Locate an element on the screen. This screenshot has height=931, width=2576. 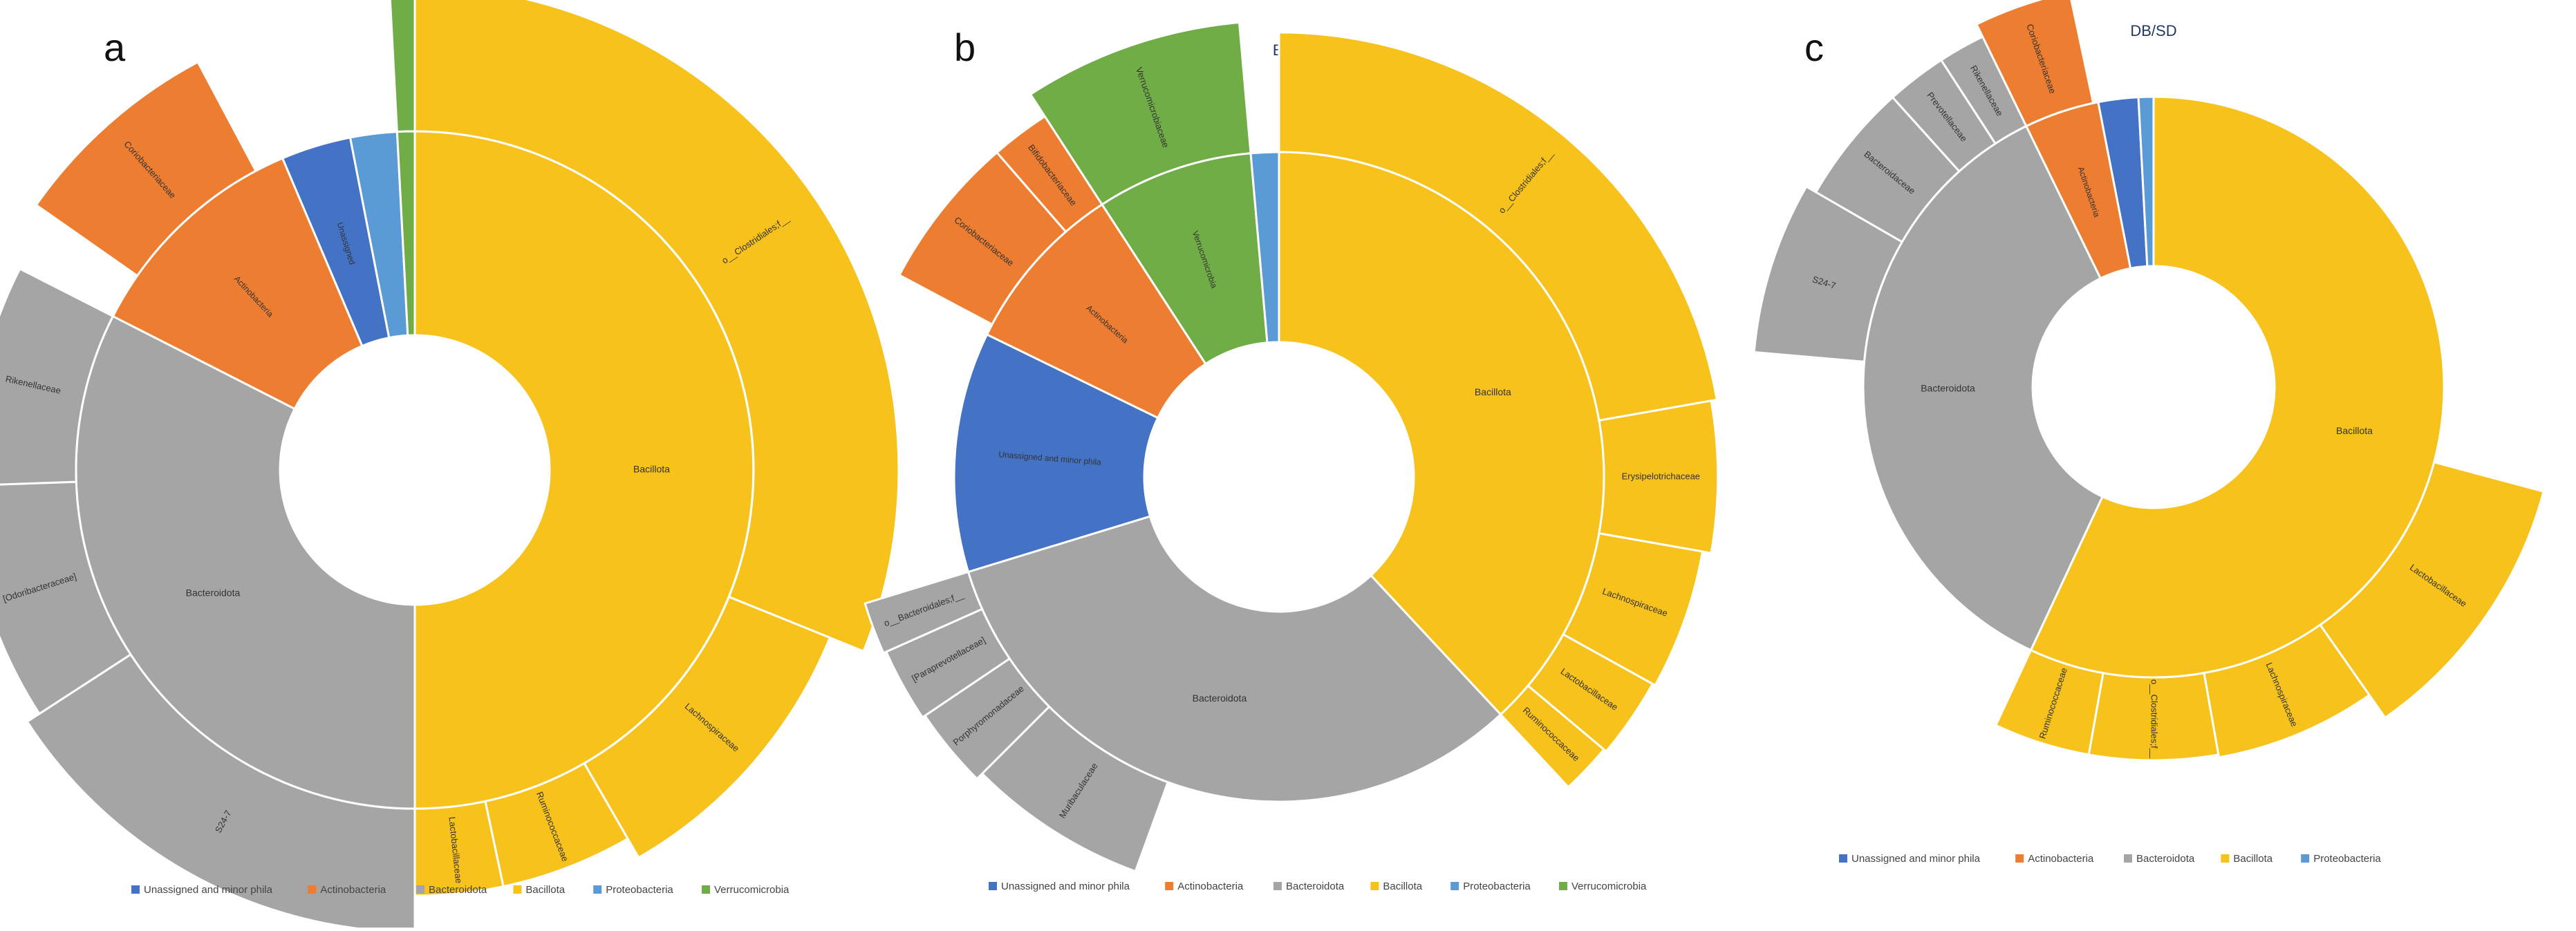
panel-letter: a is located at coordinates (115, 47).